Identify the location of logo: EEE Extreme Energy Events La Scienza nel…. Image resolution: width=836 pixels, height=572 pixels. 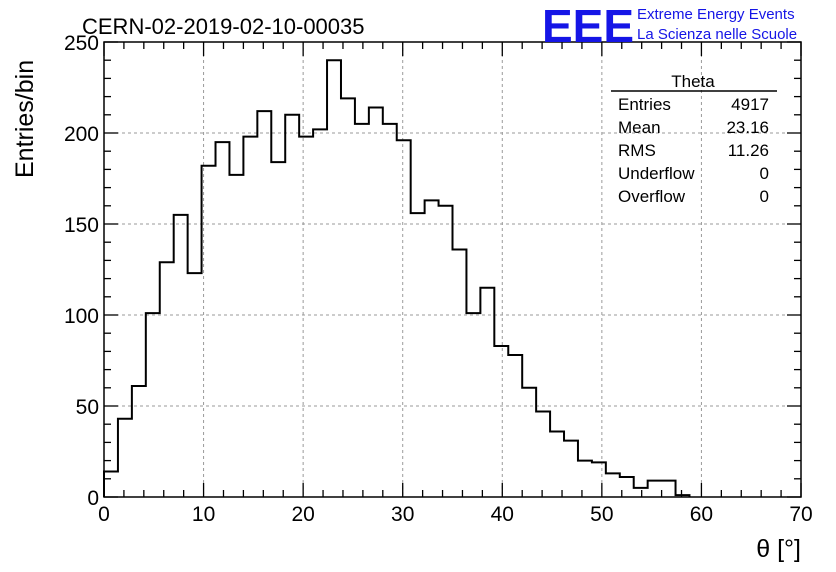
(669, 26).